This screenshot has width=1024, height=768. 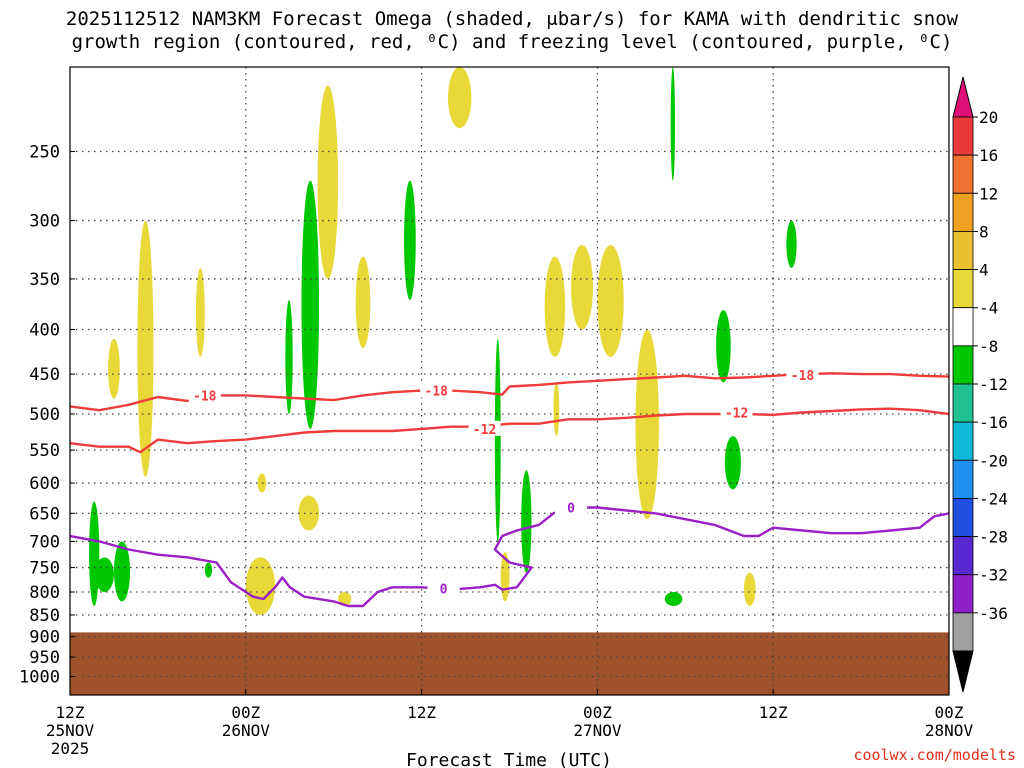 I want to click on colorbar-label: -8, so click(x=988, y=346).